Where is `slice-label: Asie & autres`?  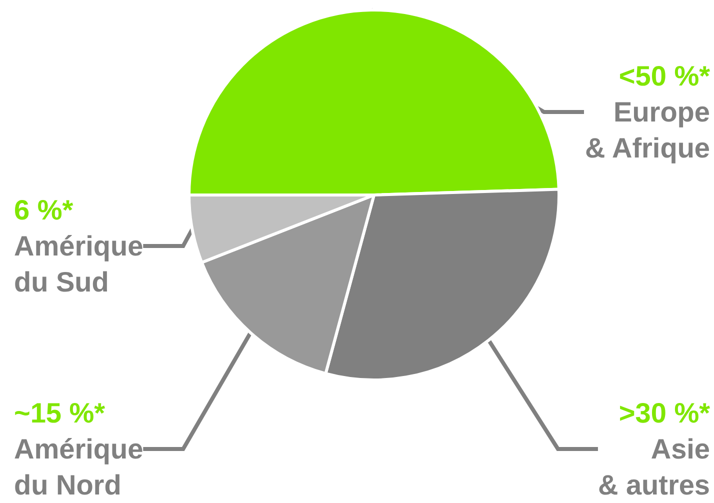 slice-label: Asie & autres is located at coordinates (654, 467).